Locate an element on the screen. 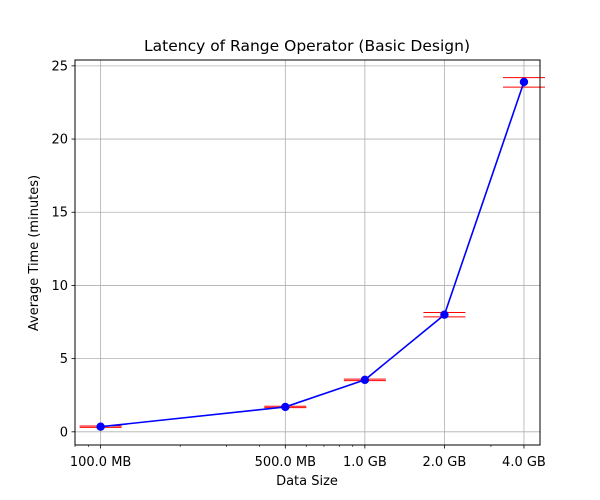 This screenshot has height=500, width=600. x-axis-label: Data Size is located at coordinates (307, 481).